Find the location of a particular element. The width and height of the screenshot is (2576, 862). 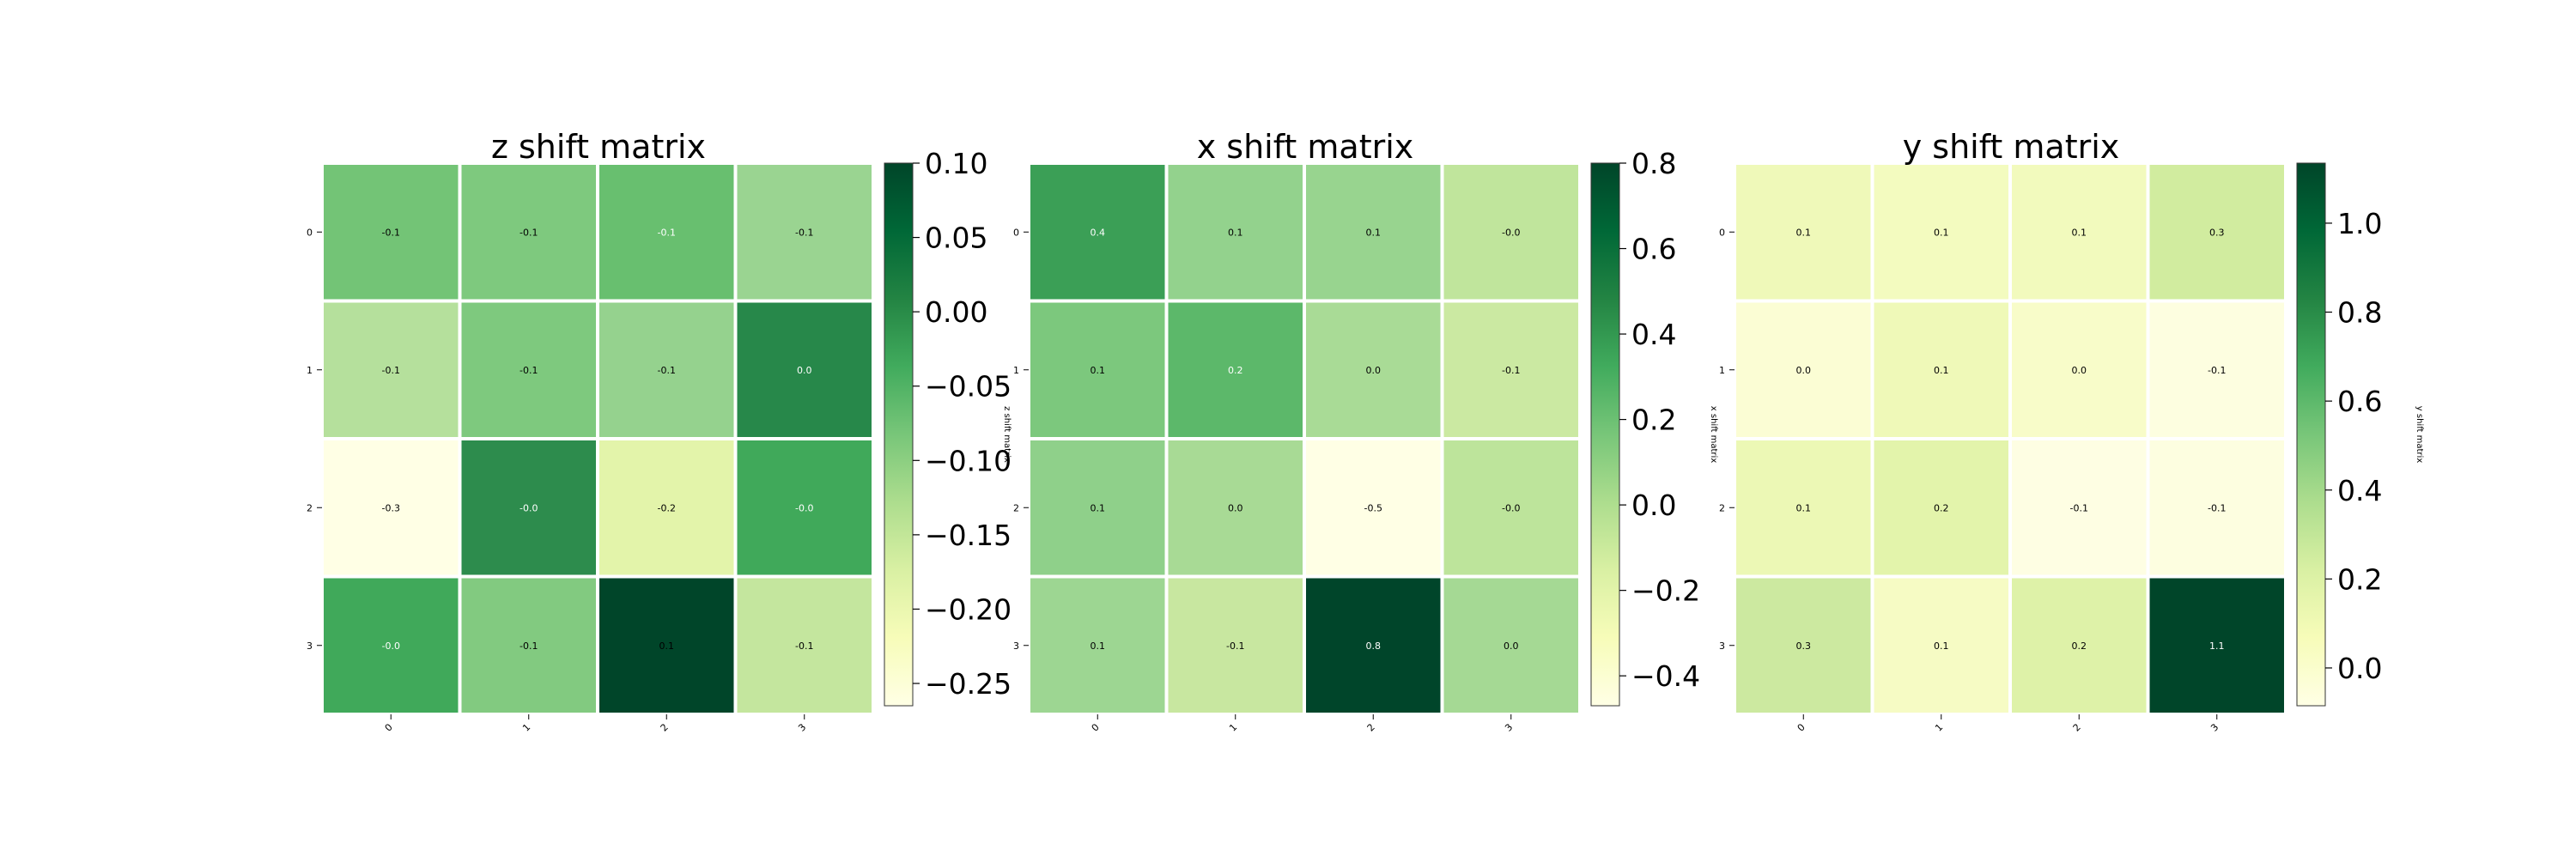

cell-value-label: 0.2 is located at coordinates (1941, 507).